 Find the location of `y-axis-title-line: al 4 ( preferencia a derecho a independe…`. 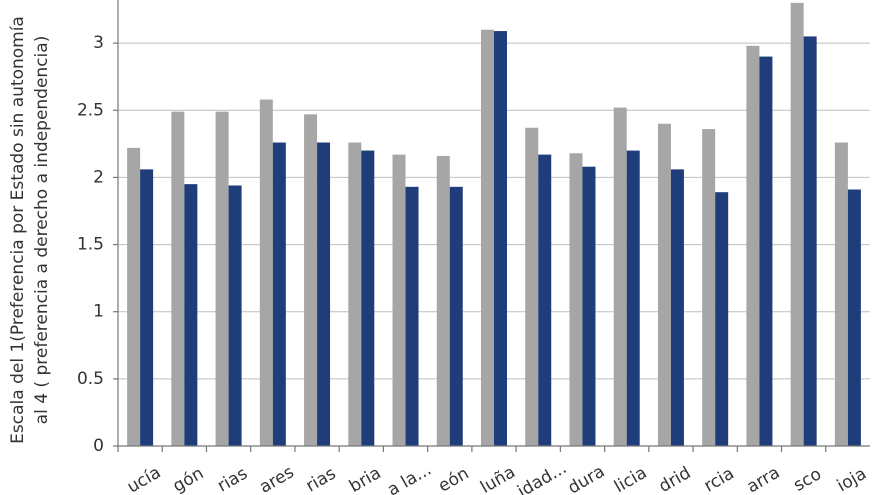

y-axis-title-line: al 4 ( preferencia a derecho a independe… is located at coordinates (42, 230).